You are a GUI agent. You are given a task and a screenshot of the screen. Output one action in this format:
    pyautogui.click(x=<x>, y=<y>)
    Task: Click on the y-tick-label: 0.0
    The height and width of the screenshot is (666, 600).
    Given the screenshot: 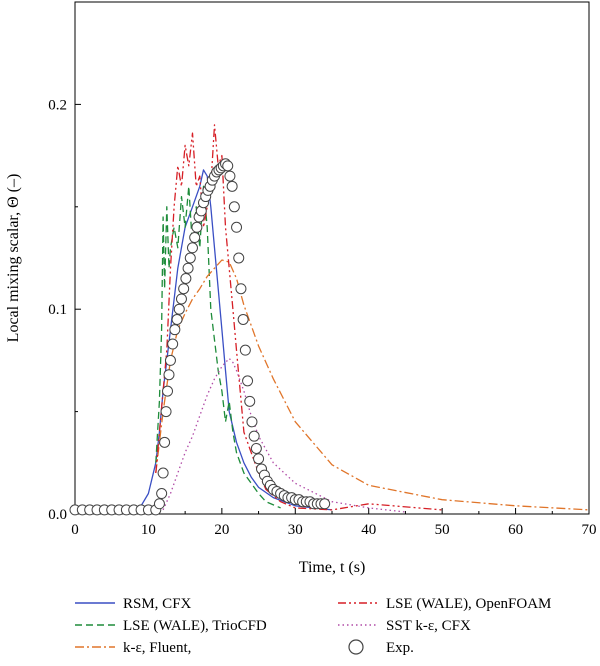 What is the action you would take?
    pyautogui.click(x=57, y=515)
    